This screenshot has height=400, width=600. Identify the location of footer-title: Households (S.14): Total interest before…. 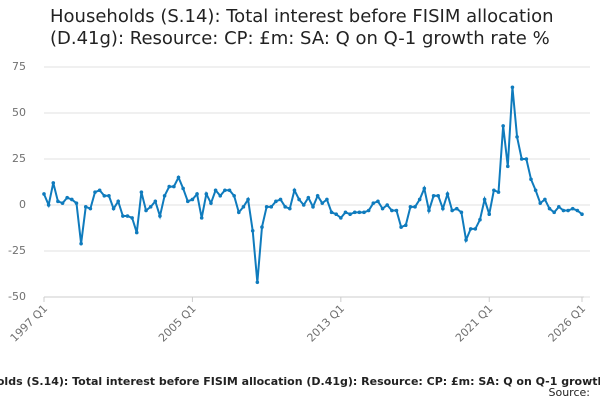
(300, 381).